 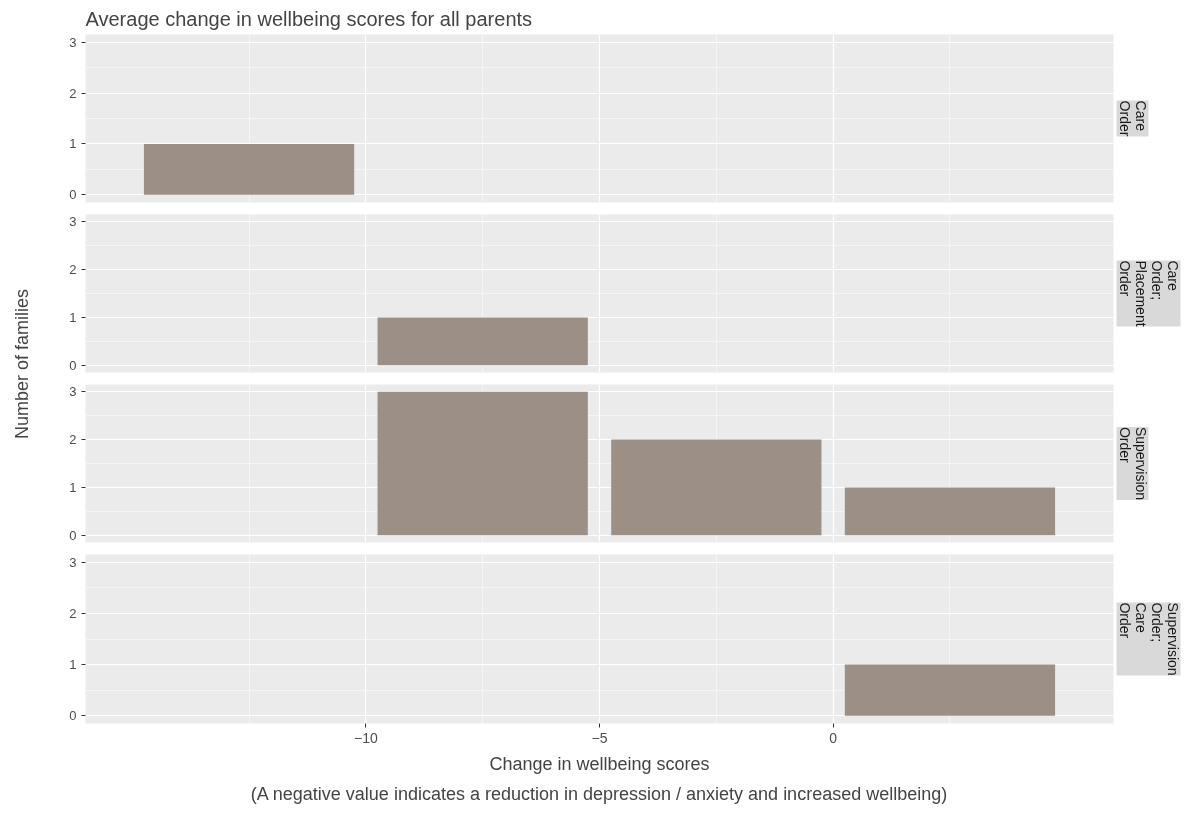 I want to click on chart-title: Average change in wellbeing scores for all parents, so click(x=309, y=18).